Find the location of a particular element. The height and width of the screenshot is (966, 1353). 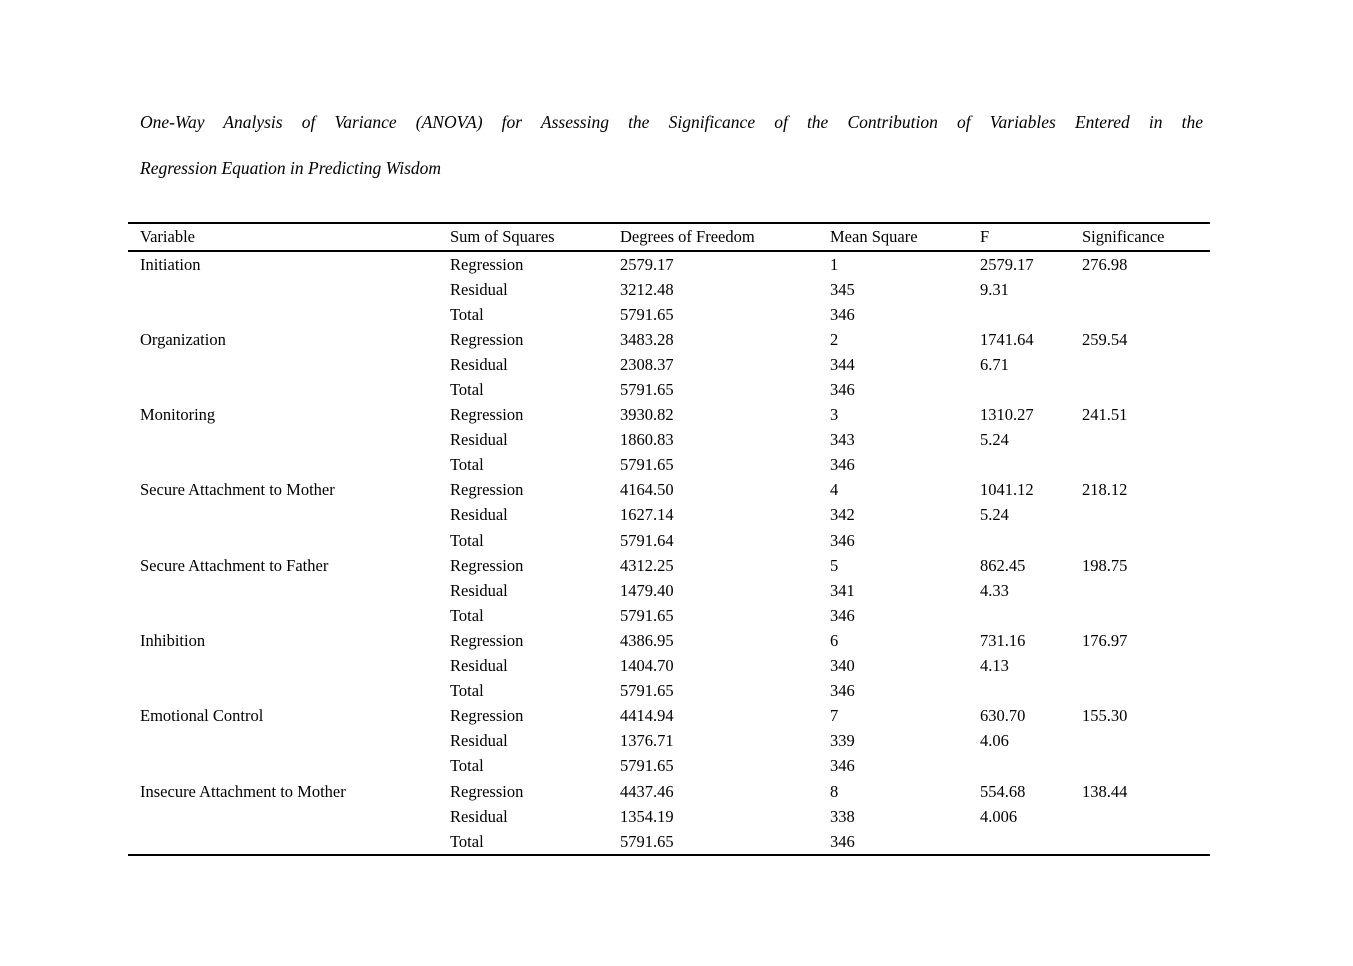

cell-degrees-of-freedom: 345 is located at coordinates (842, 289).